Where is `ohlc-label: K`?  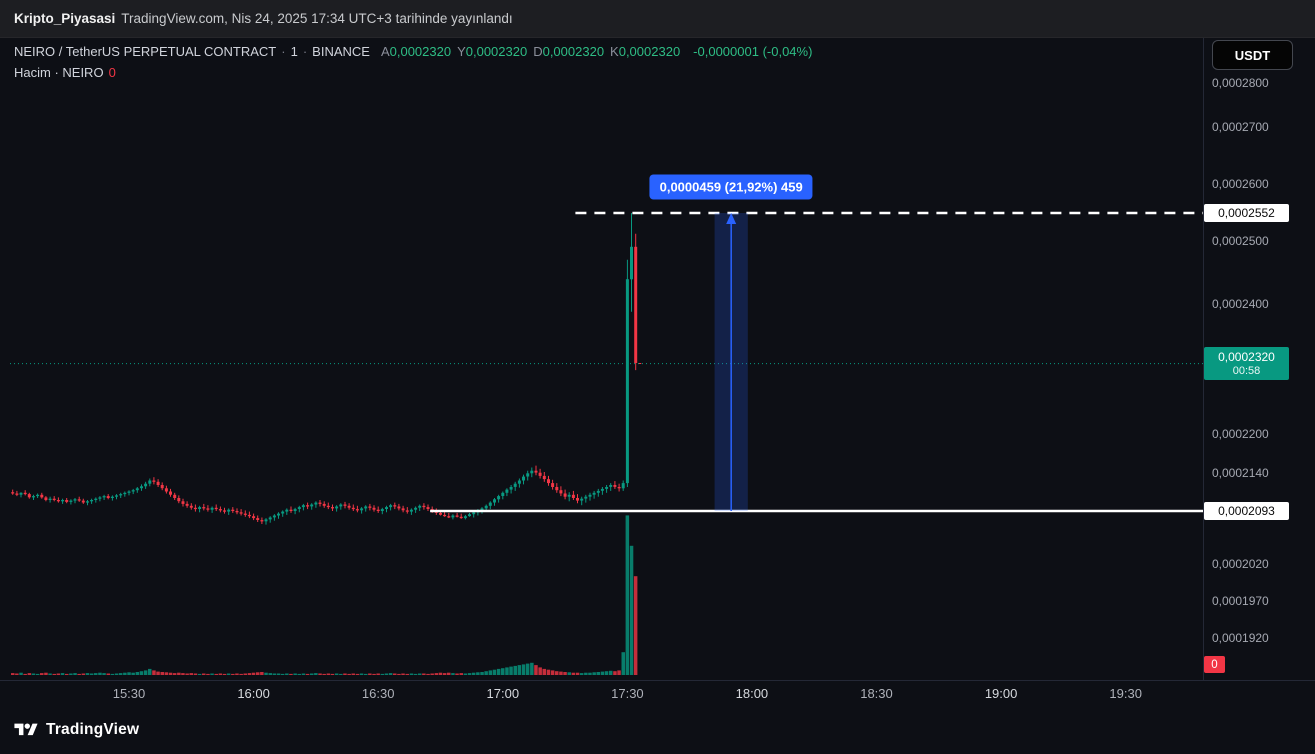 ohlc-label: K is located at coordinates (614, 51).